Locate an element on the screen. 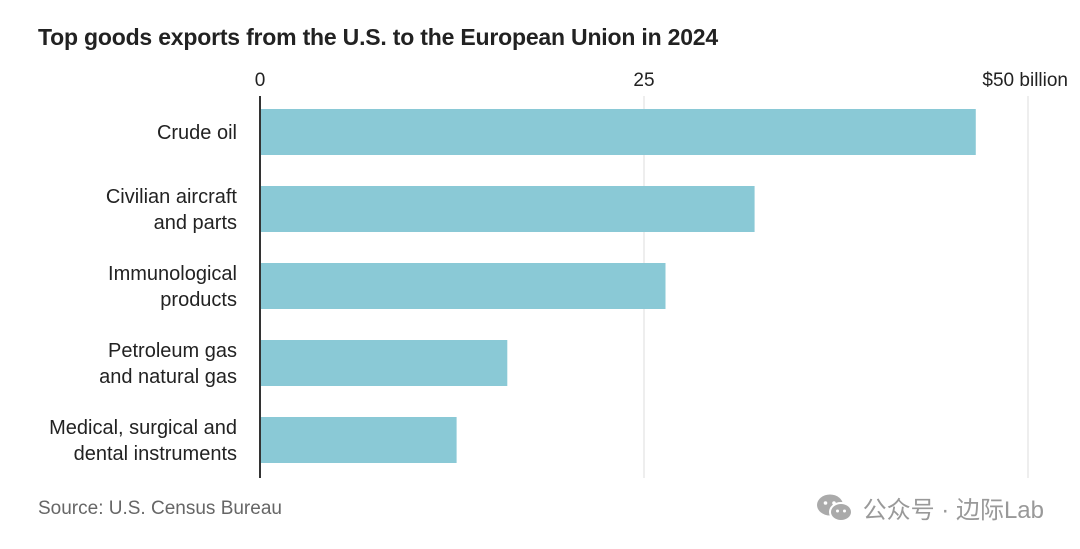  category-label: Medical, surgical and dental instruments is located at coordinates (143, 441).